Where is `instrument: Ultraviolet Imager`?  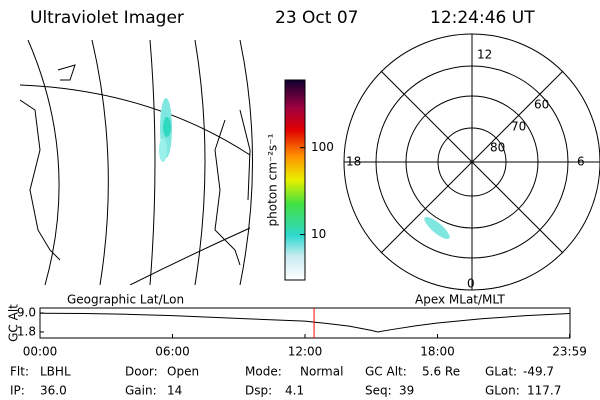
instrument: Ultraviolet Imager is located at coordinates (107, 18).